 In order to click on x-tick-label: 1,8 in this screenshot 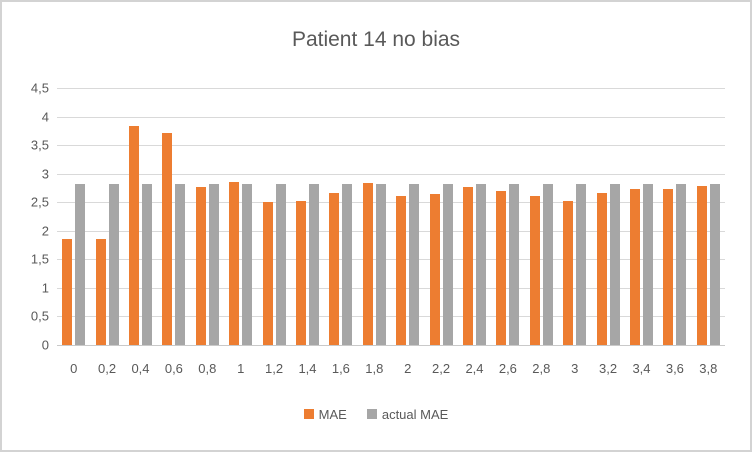, I will do `click(374, 368)`.